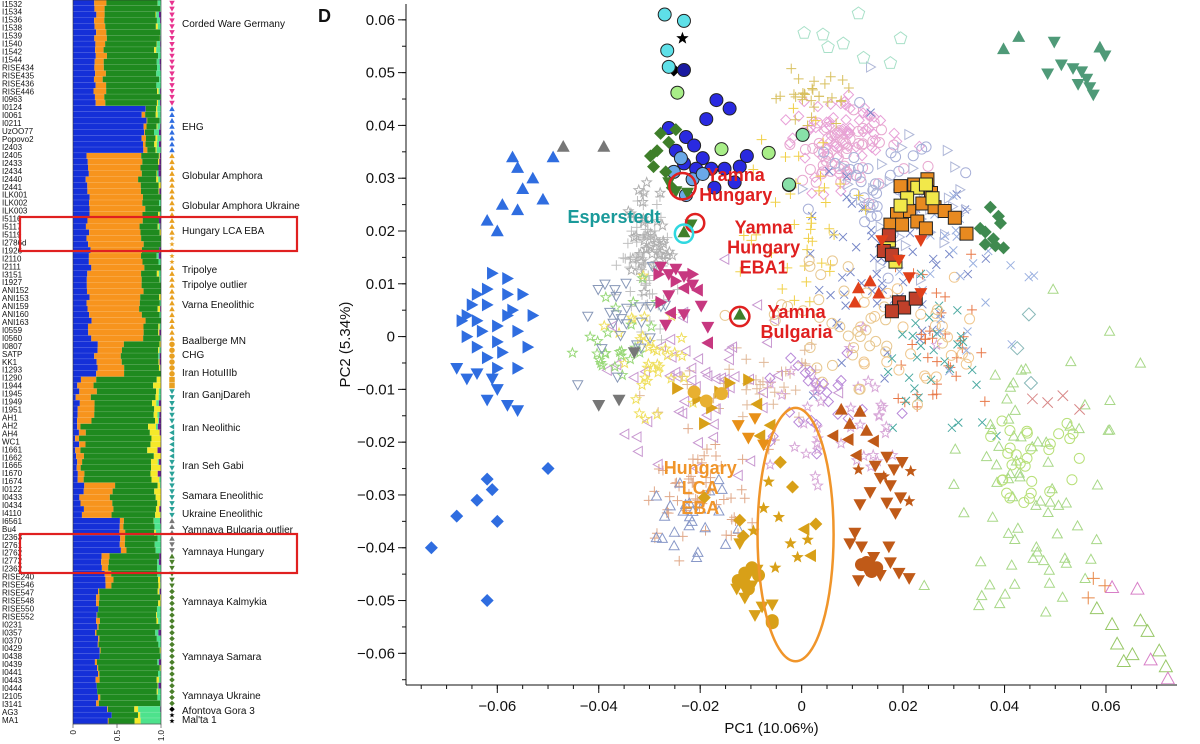 This screenshot has width=1200, height=744. Describe the element at coordinates (700, 488) in the screenshot. I see `annotation-line: LCA` at that location.